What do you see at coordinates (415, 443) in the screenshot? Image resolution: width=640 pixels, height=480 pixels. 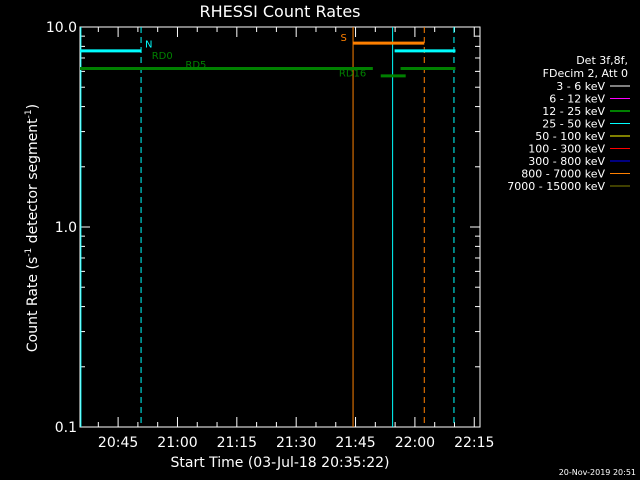 I see `x-tick-label: 22:00` at bounding box center [415, 443].